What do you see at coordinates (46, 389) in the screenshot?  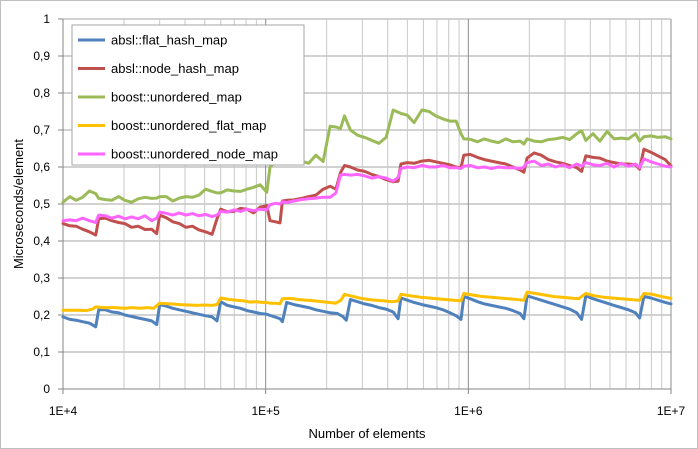 I see `y-tick-label: 0` at bounding box center [46, 389].